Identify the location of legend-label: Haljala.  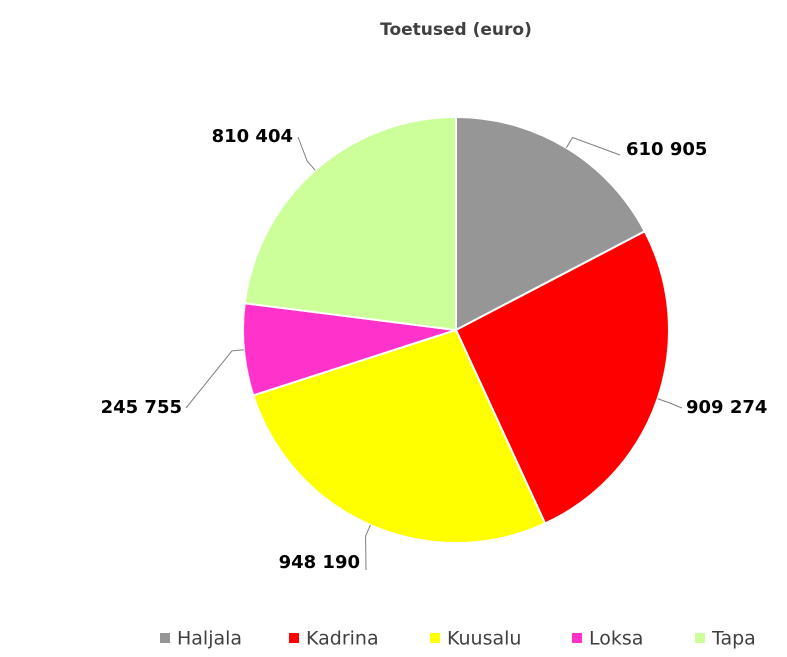
(209, 639).